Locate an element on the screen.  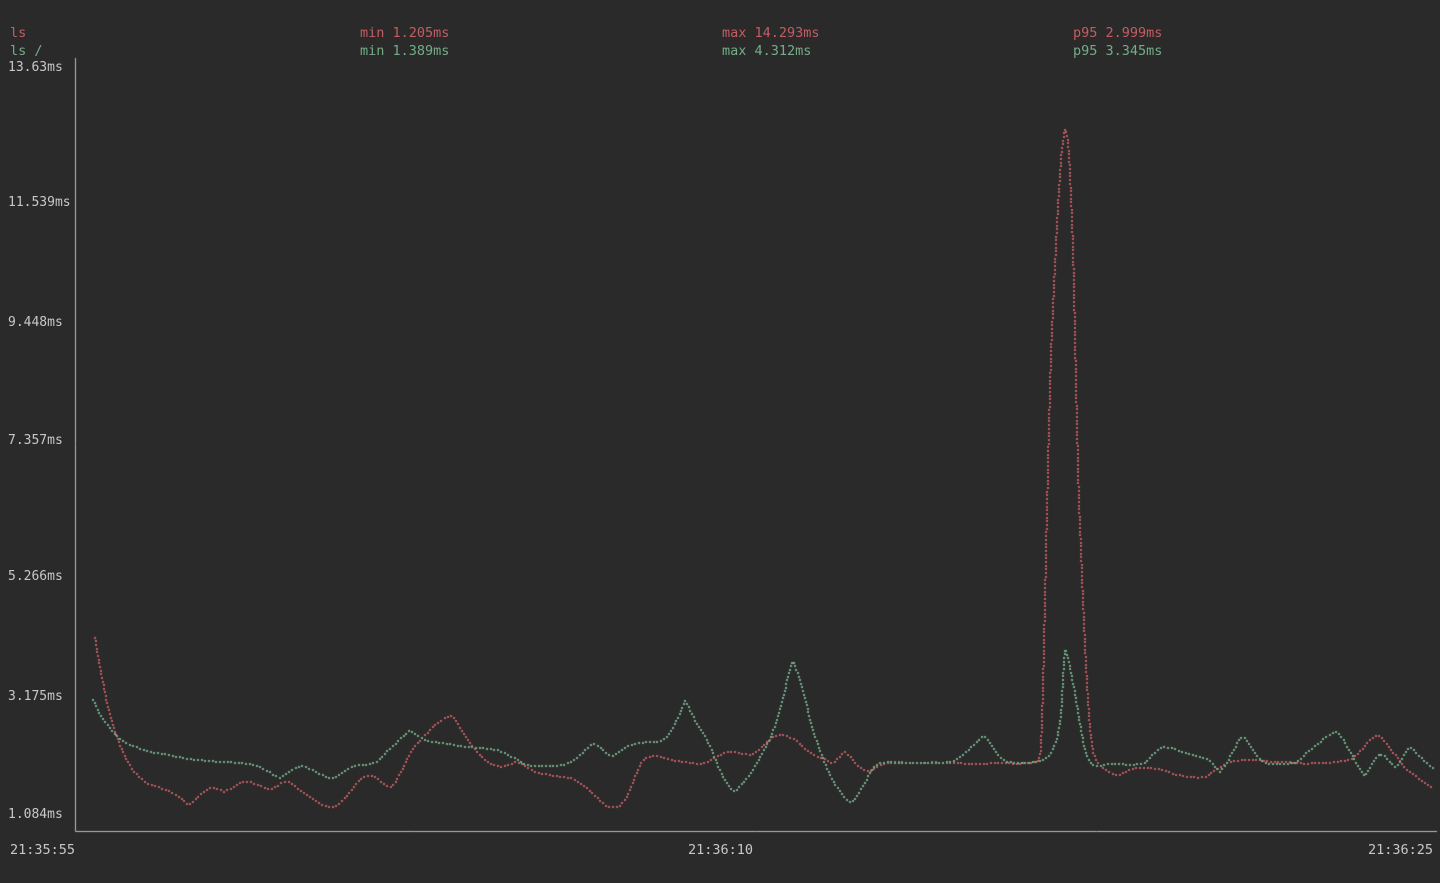
series-1-min-stat: min 1.205ms is located at coordinates (405, 33).